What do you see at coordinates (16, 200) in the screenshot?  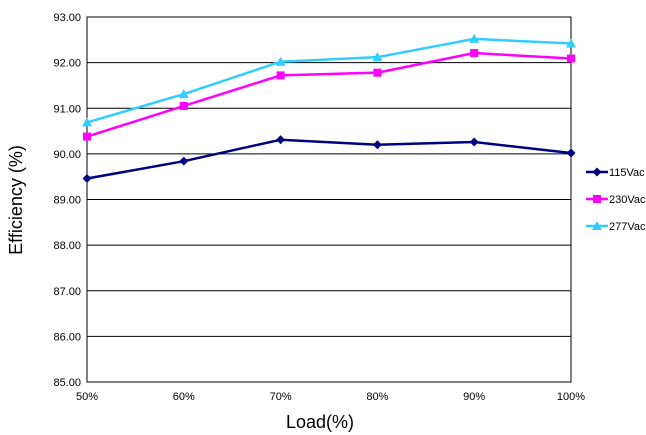 I see `y-axis-title: Efficiency (%)` at bounding box center [16, 200].